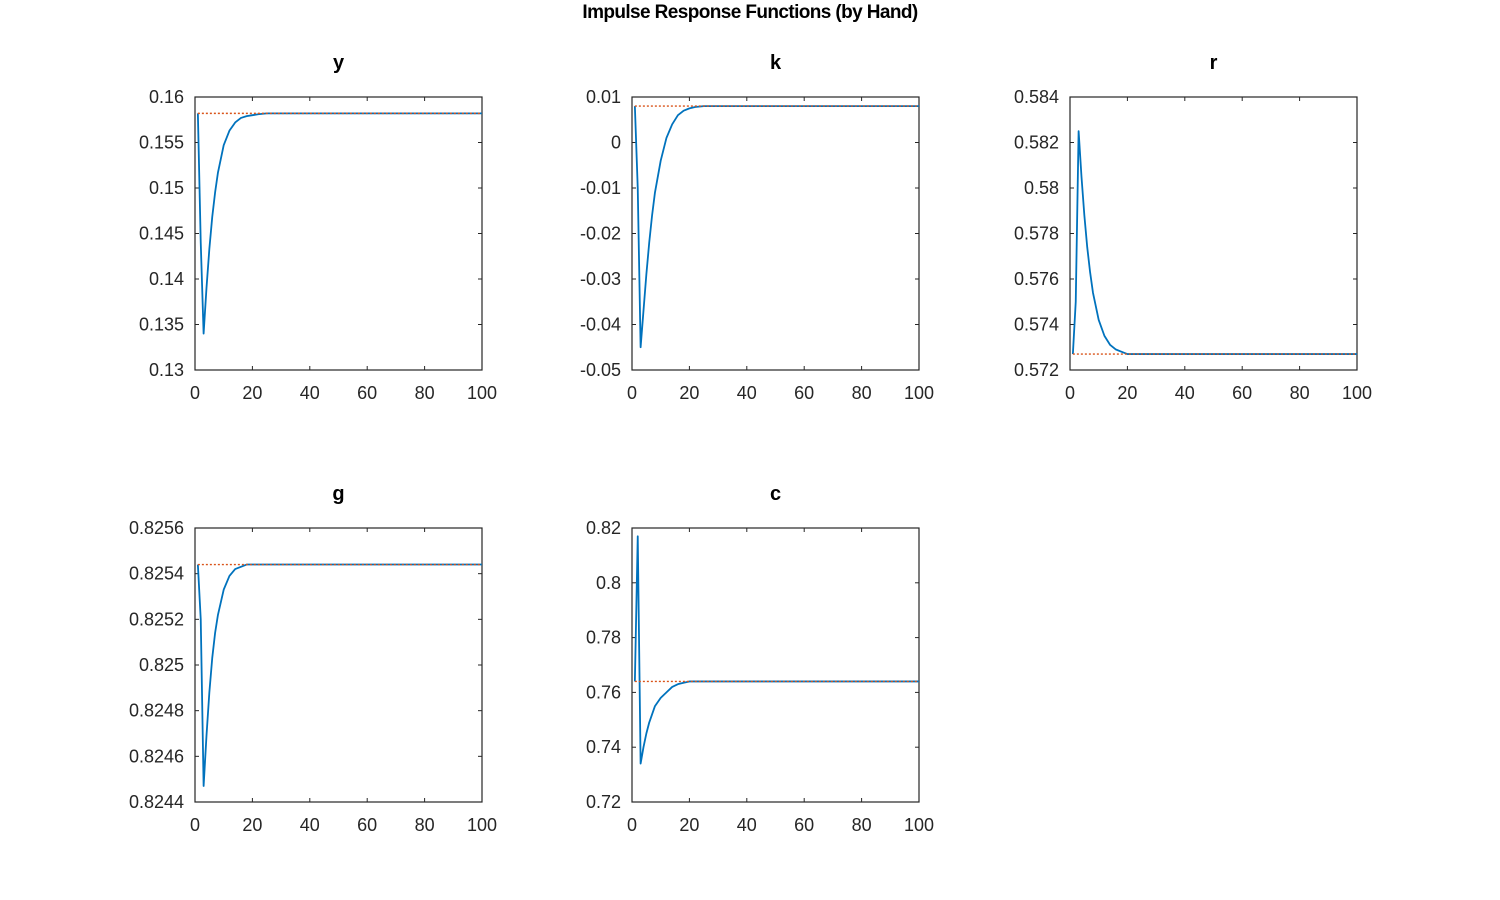 This screenshot has height=900, width=1500. I want to click on y-tick-label: 0.72, so click(603, 802).